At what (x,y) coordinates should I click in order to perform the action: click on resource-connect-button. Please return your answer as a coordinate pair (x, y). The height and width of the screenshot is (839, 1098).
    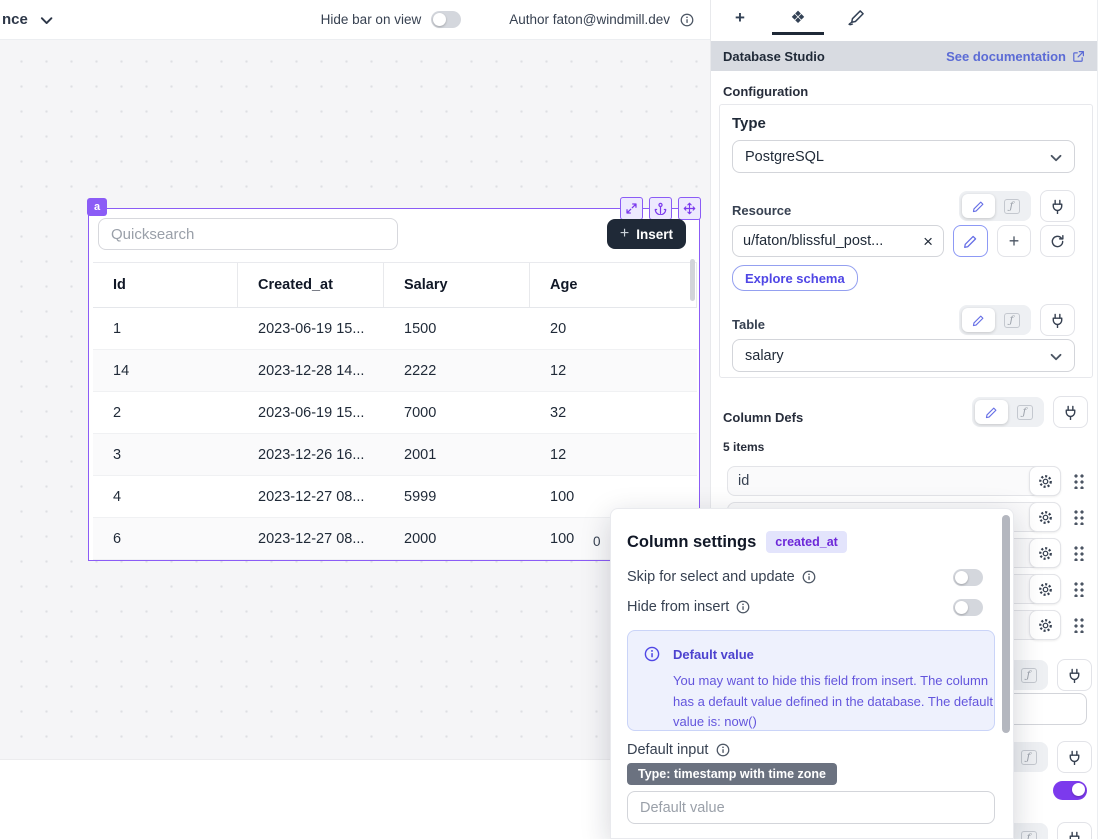
    Looking at the image, I should click on (1057, 206).